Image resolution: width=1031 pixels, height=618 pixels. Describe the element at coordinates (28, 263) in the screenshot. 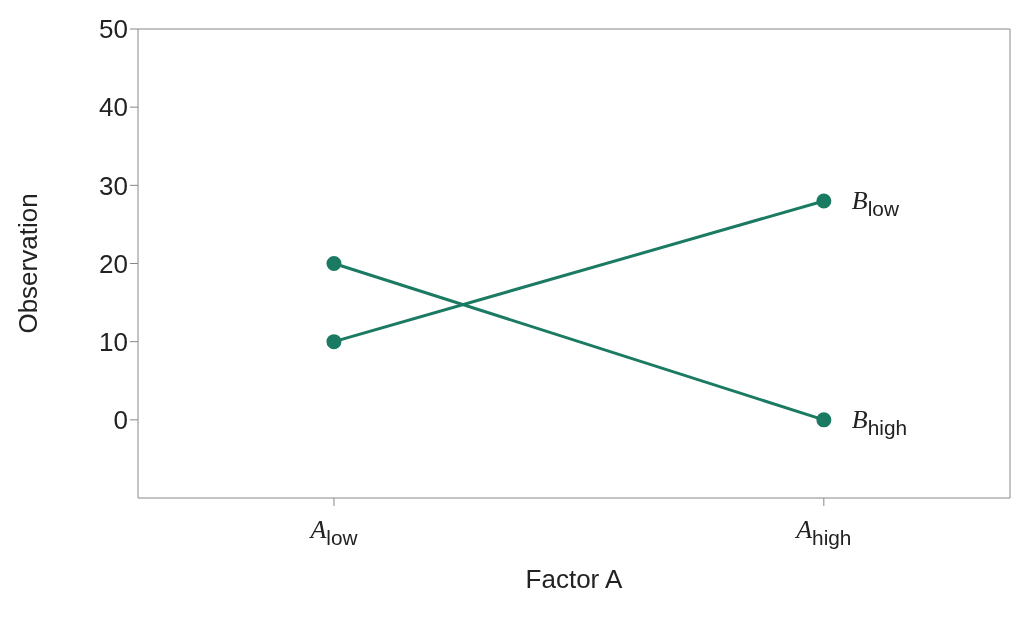

I see `y-axis-title: Observation` at that location.